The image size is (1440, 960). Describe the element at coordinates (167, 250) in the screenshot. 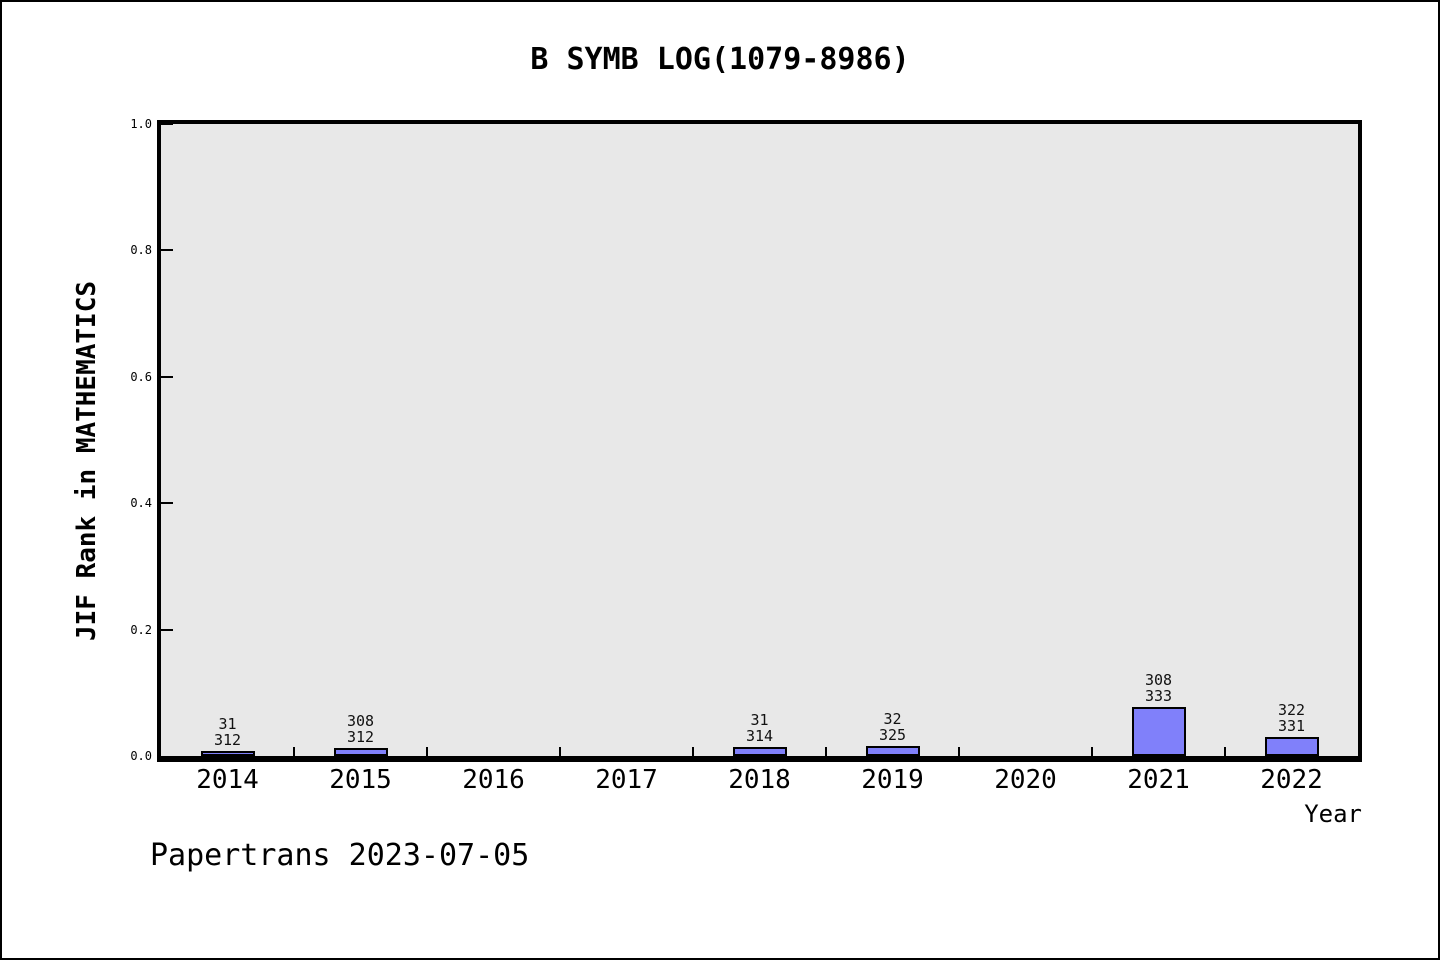

I see `y-tick-mark-0.8` at that location.